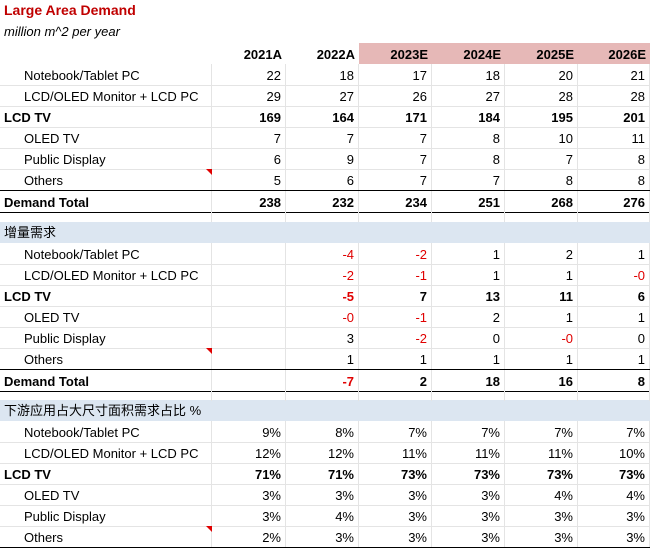  What do you see at coordinates (541, 473) in the screenshot?
I see `value-cell-2025e: 73%` at bounding box center [541, 473].